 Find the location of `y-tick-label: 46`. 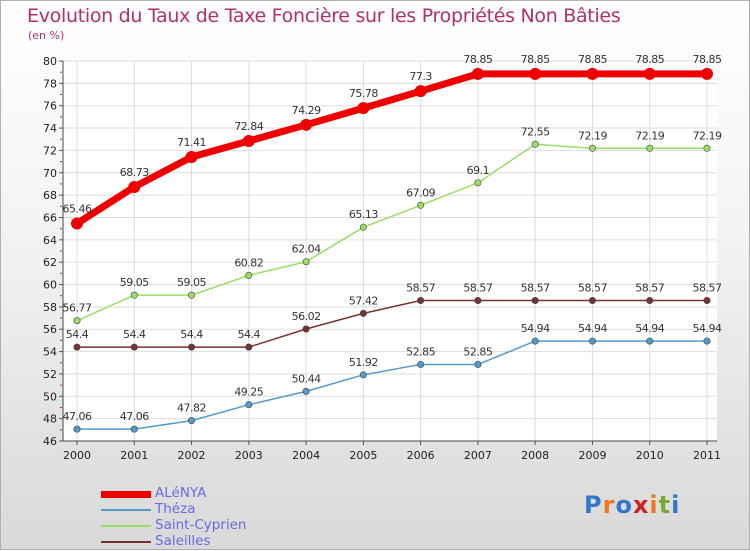

y-tick-label: 46 is located at coordinates (50, 441).